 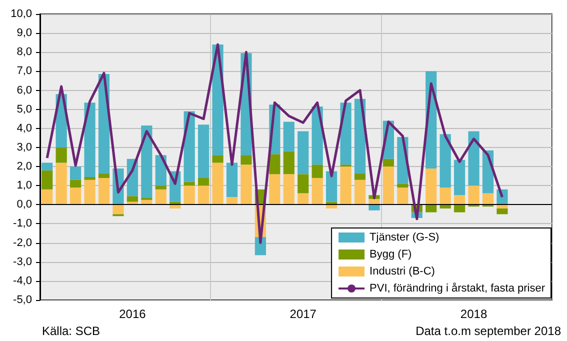 I want to click on y-tick-label: 6,0, so click(x=24, y=90).